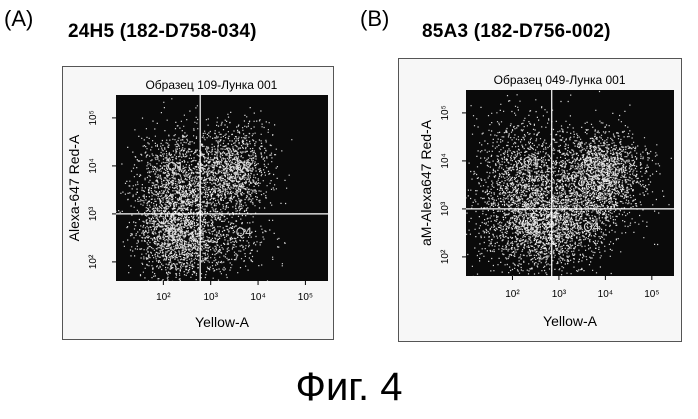 The image size is (698, 419). What do you see at coordinates (512, 294) in the screenshot?
I see `panel-b-x-tick-label: 10²` at bounding box center [512, 294].